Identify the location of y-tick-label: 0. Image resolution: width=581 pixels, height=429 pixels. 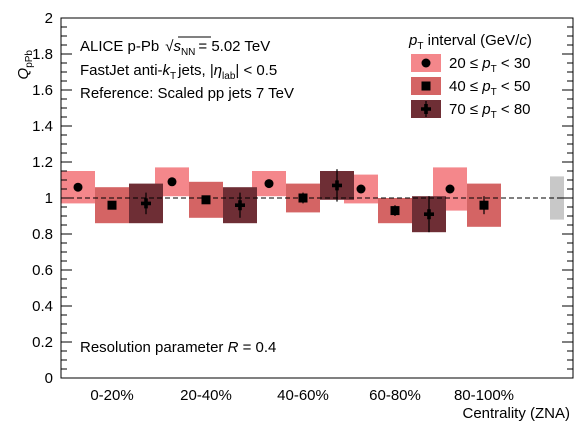
(49, 378).